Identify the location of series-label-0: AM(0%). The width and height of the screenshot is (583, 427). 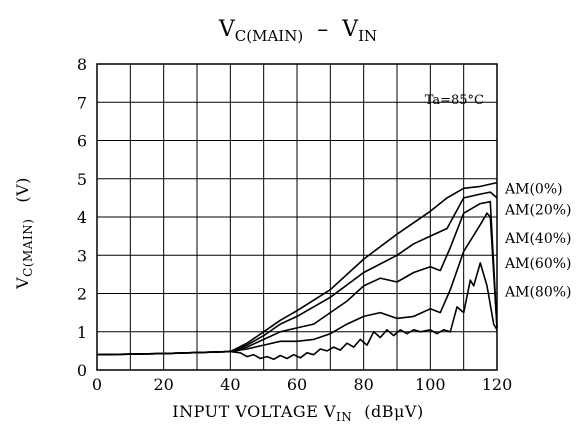
(533, 189).